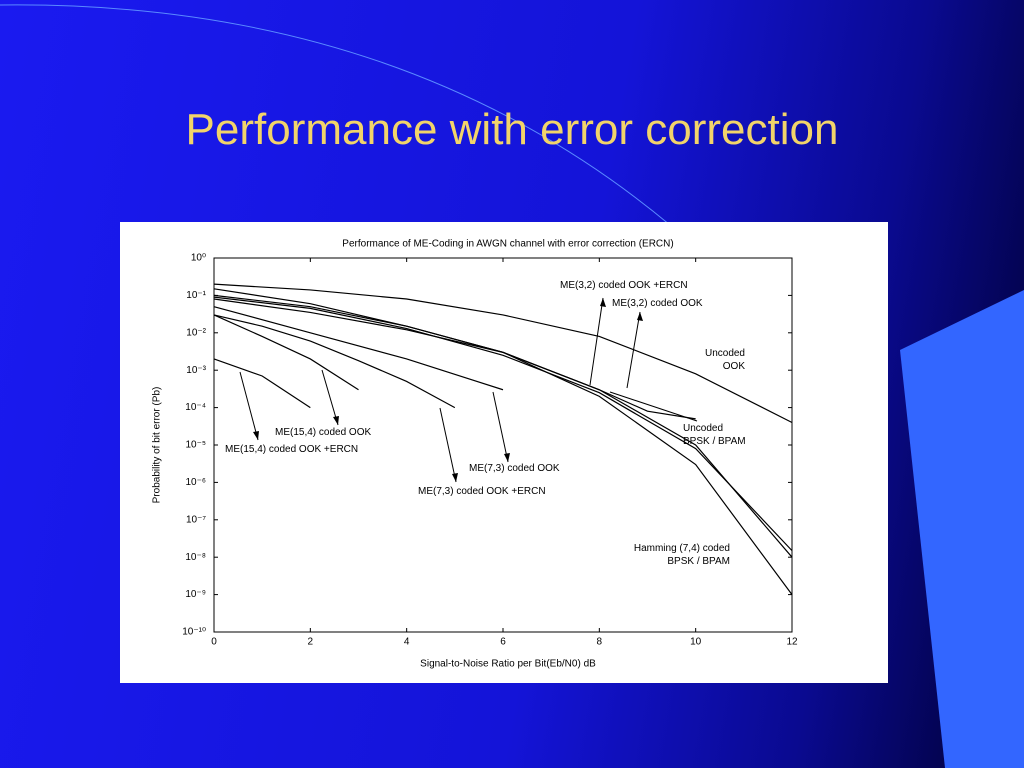 The width and height of the screenshot is (1024, 768). What do you see at coordinates (407, 642) in the screenshot?
I see `x-tick-label: 4` at bounding box center [407, 642].